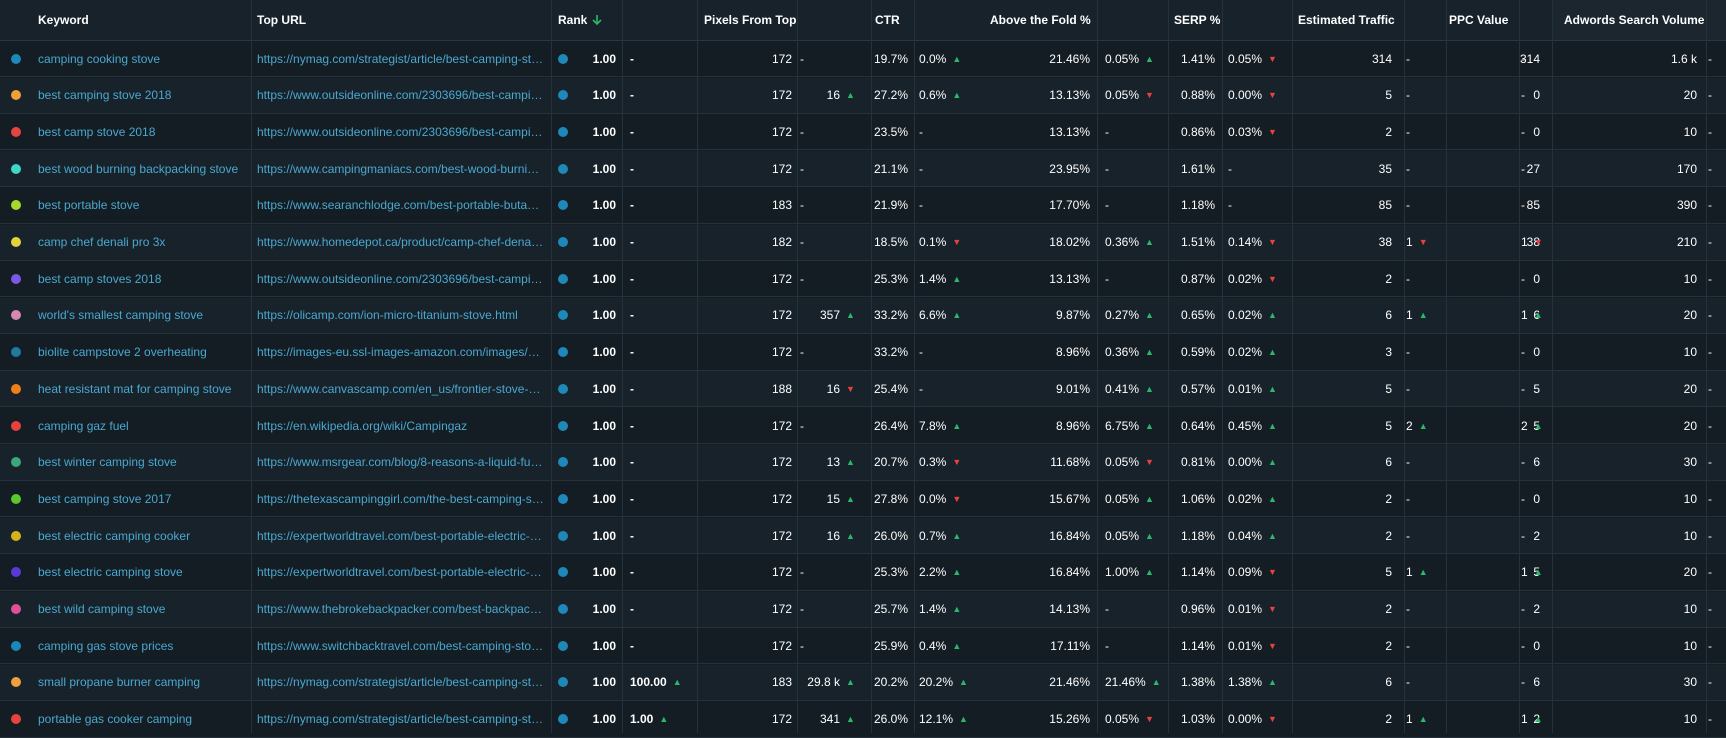 The width and height of the screenshot is (1726, 738). I want to click on above-fold-change-value: 6.75%, so click(1122, 425).